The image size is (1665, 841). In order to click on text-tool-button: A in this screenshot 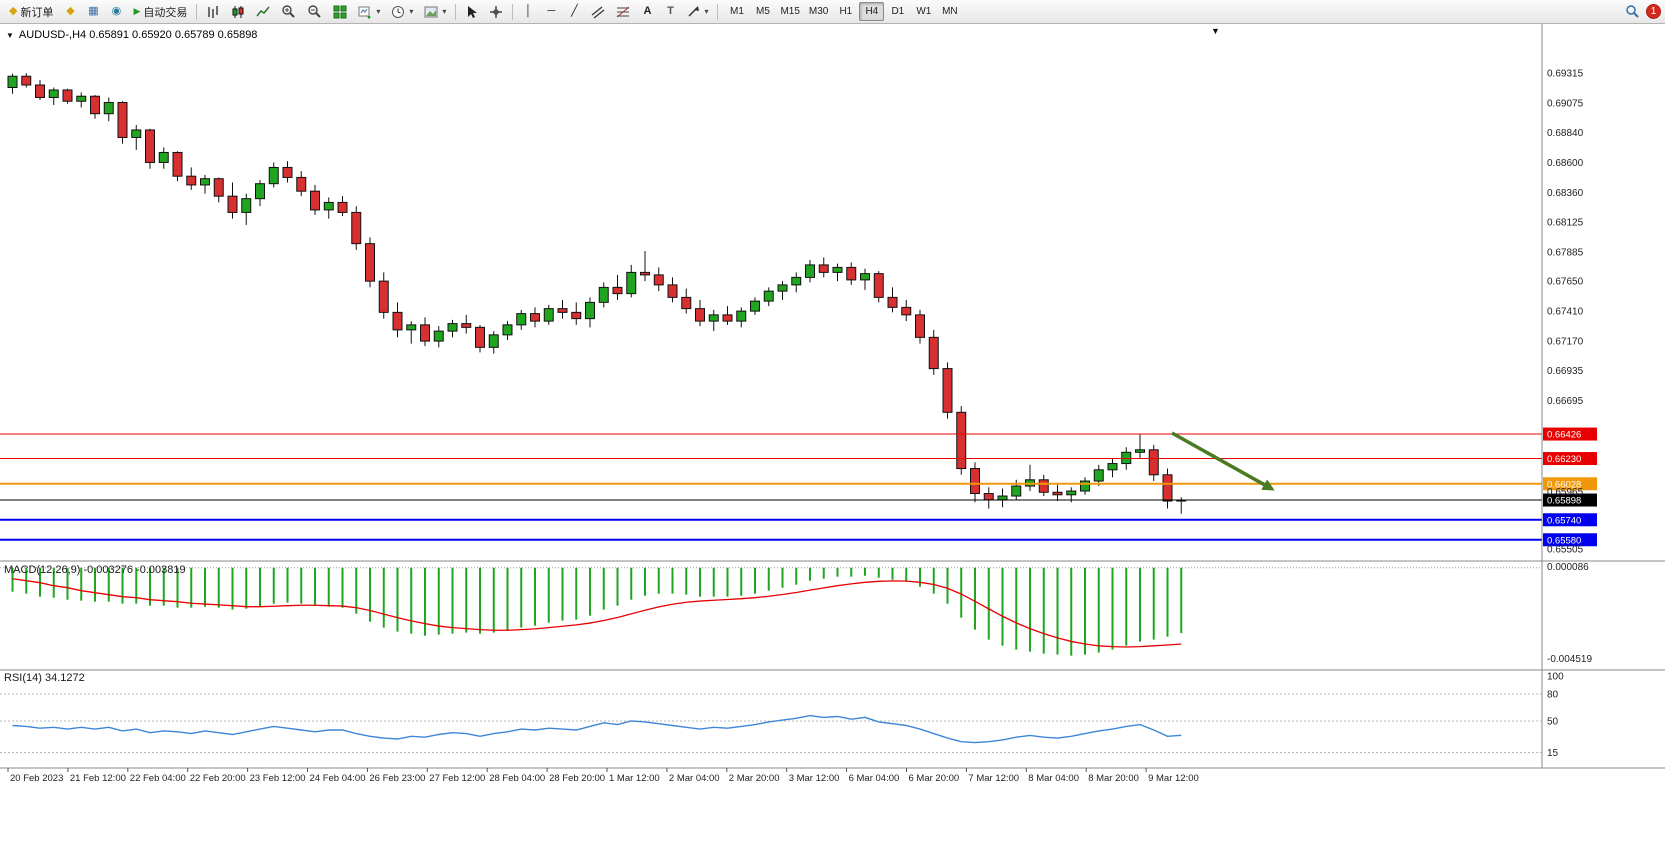, I will do `click(647, 12)`.